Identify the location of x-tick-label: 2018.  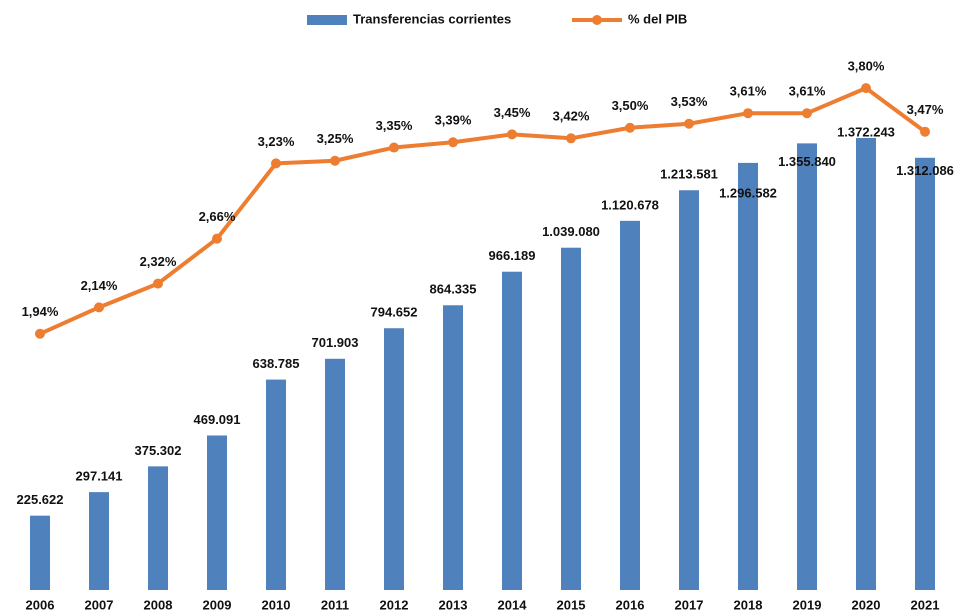
(748, 604).